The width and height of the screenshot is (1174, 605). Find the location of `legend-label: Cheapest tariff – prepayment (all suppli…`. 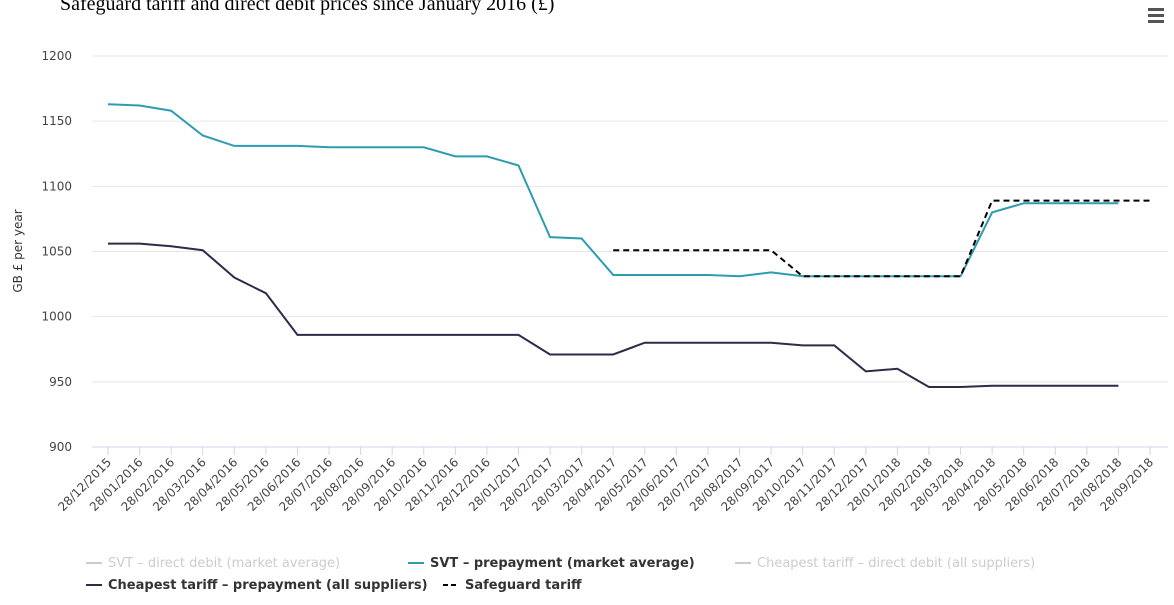

legend-label: Cheapest tariff – prepayment (all suppli… is located at coordinates (268, 585).